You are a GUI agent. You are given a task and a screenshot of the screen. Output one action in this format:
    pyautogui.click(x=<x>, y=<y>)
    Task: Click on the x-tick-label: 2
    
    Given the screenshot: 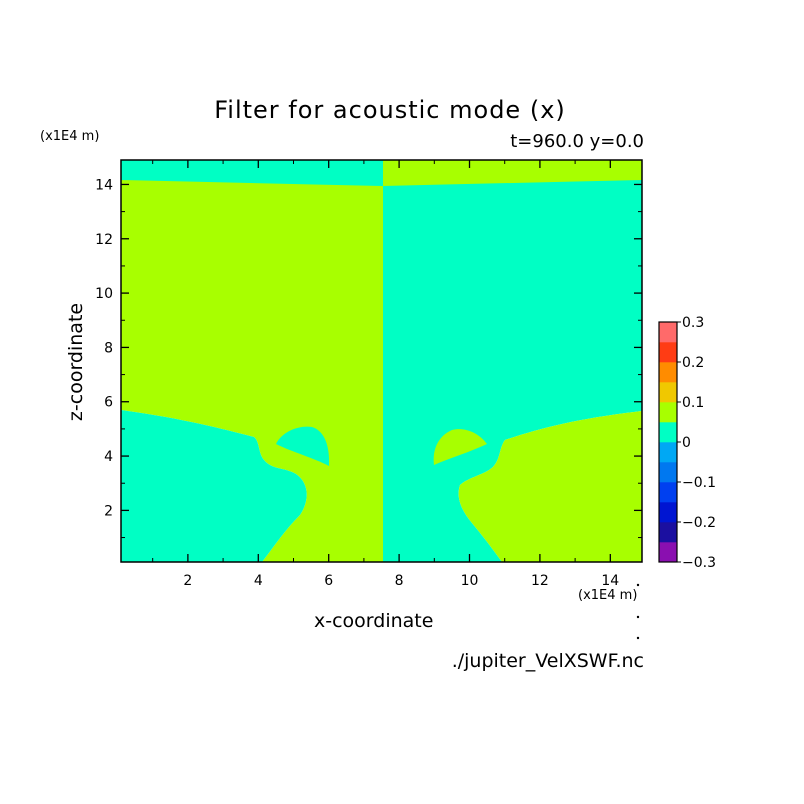 What is the action you would take?
    pyautogui.click(x=187, y=581)
    